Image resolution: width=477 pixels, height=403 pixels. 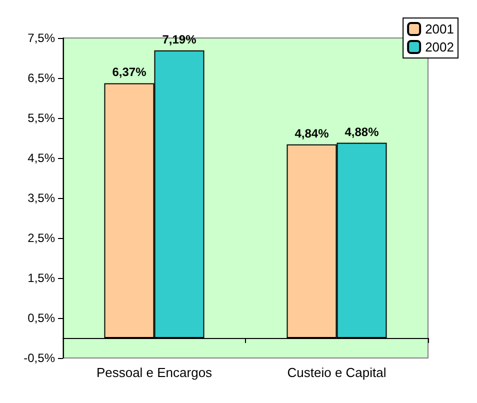 What do you see at coordinates (362, 131) in the screenshot?
I see `data-label: 4,88%` at bounding box center [362, 131].